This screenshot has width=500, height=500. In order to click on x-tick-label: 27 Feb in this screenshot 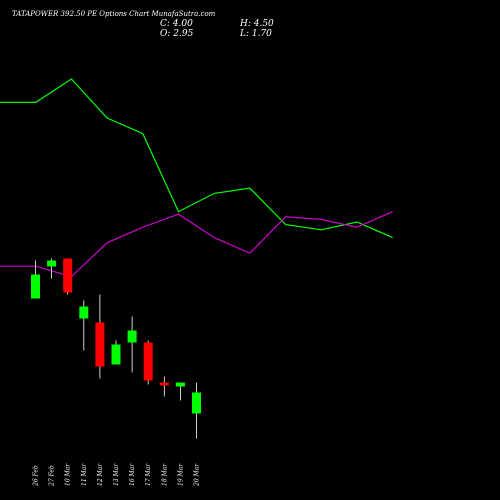, I will do `click(52, 476)`.